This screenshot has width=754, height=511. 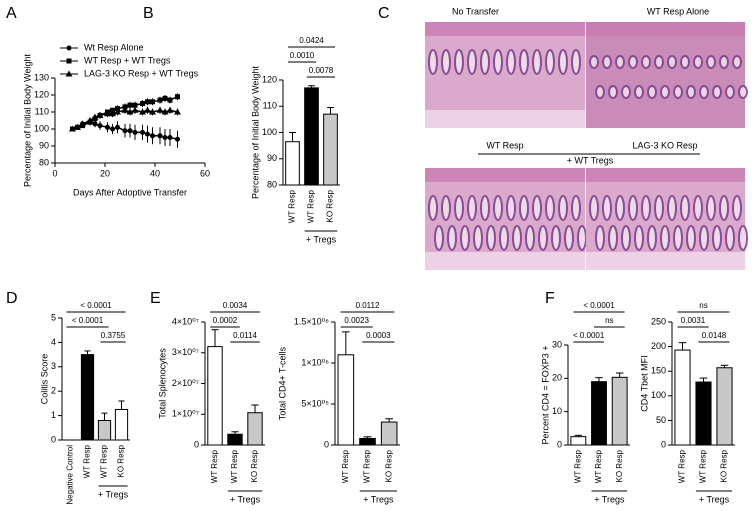 I want to click on comparison-label: 0.0003, so click(x=378, y=335).